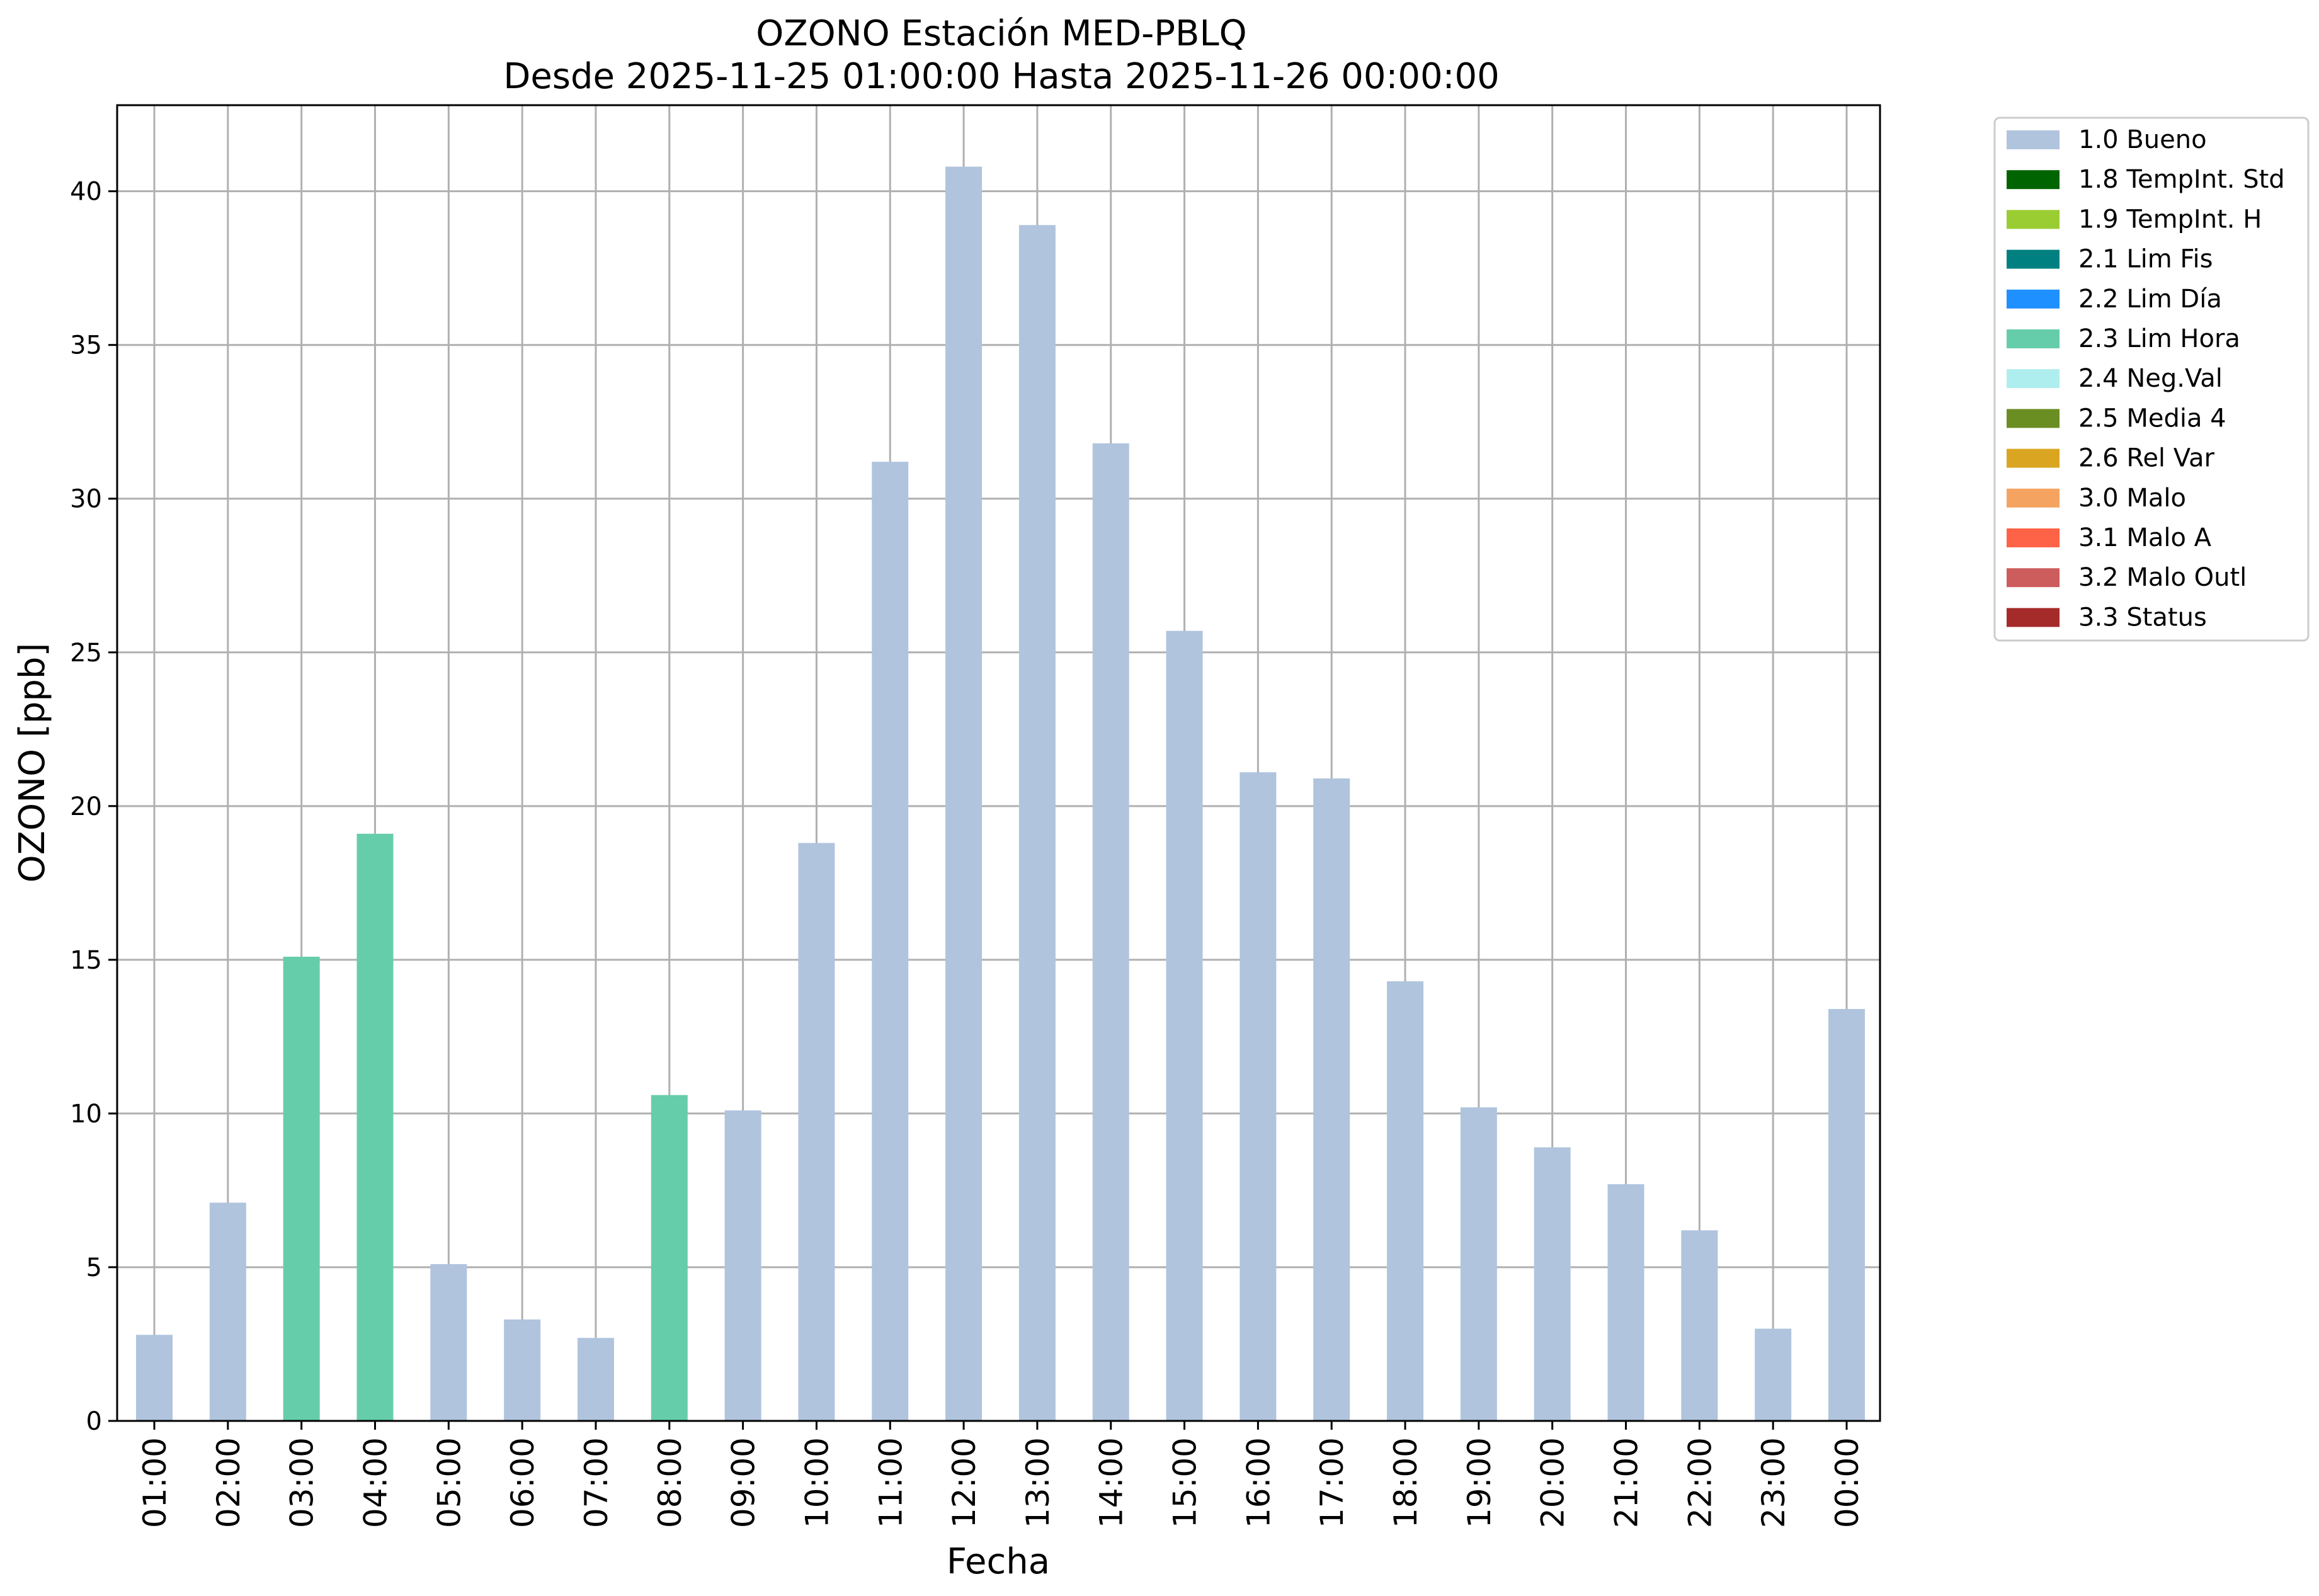  Describe the element at coordinates (2142, 617) in the screenshot. I see `legend-label: 3.3 Status` at that location.